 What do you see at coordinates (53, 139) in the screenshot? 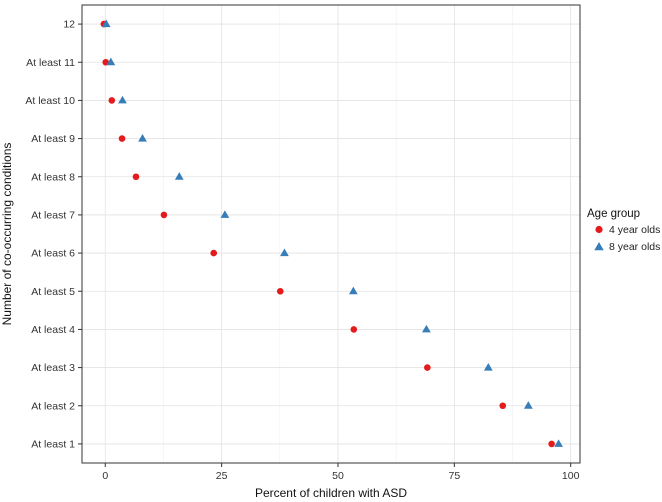
I see `y-tick-label: At least 9` at bounding box center [53, 139].